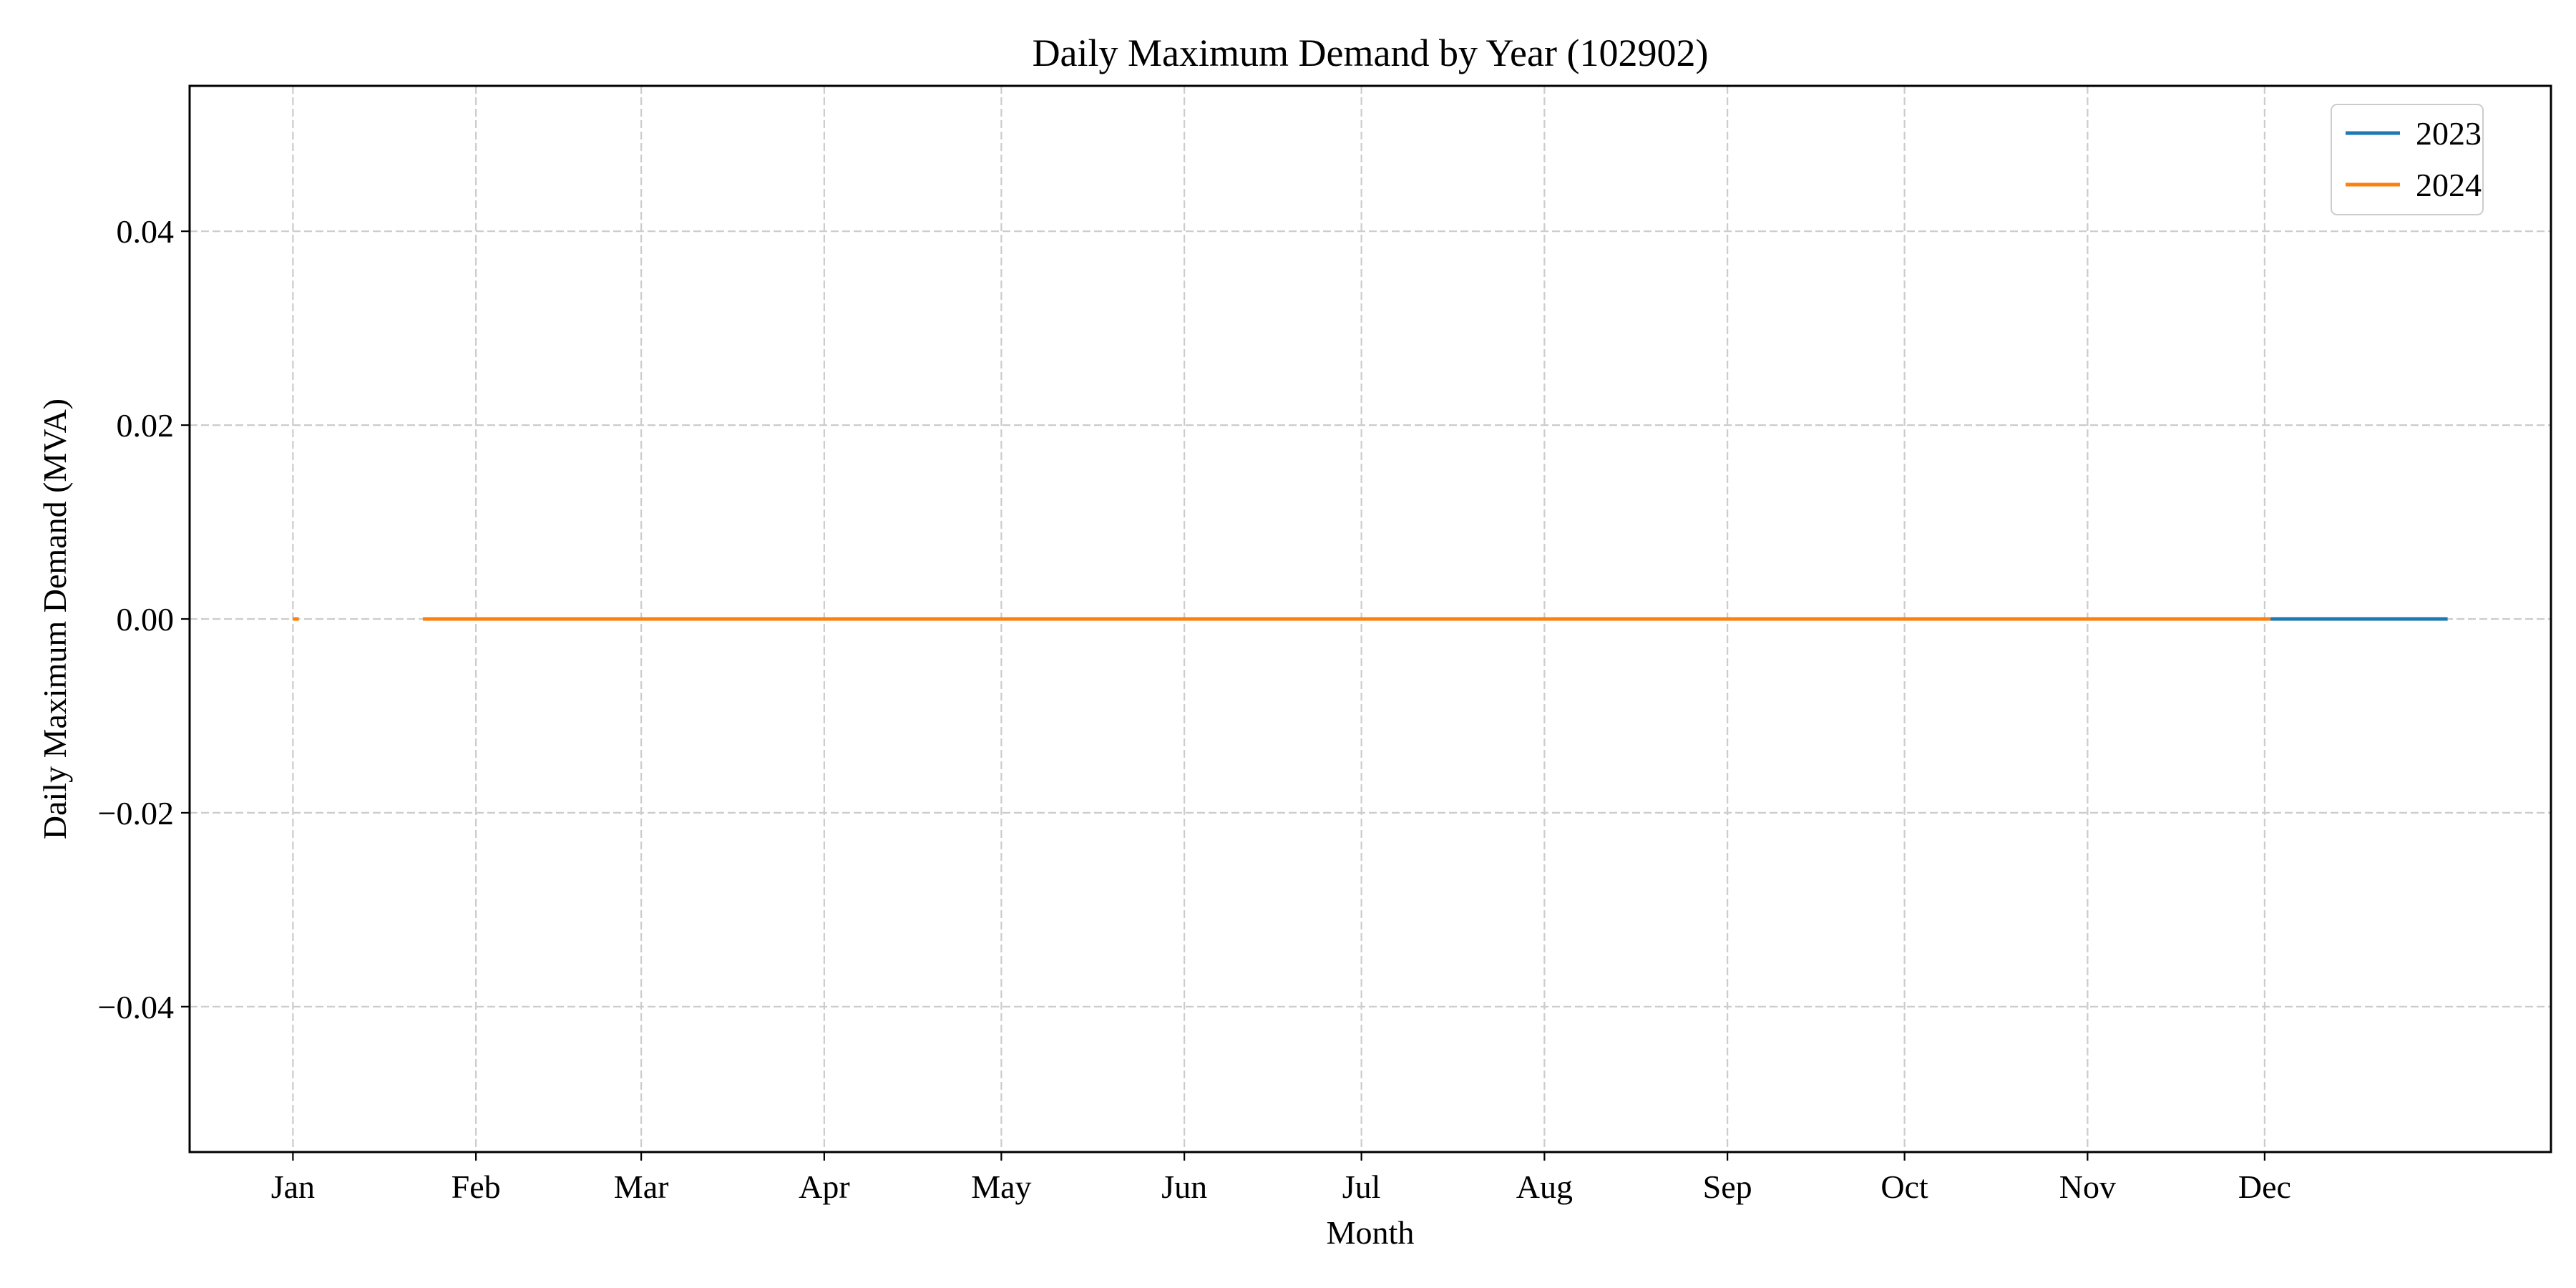 Image resolution: width=2576 pixels, height=1288 pixels. I want to click on x-tick-label: Sep, so click(1727, 1187).